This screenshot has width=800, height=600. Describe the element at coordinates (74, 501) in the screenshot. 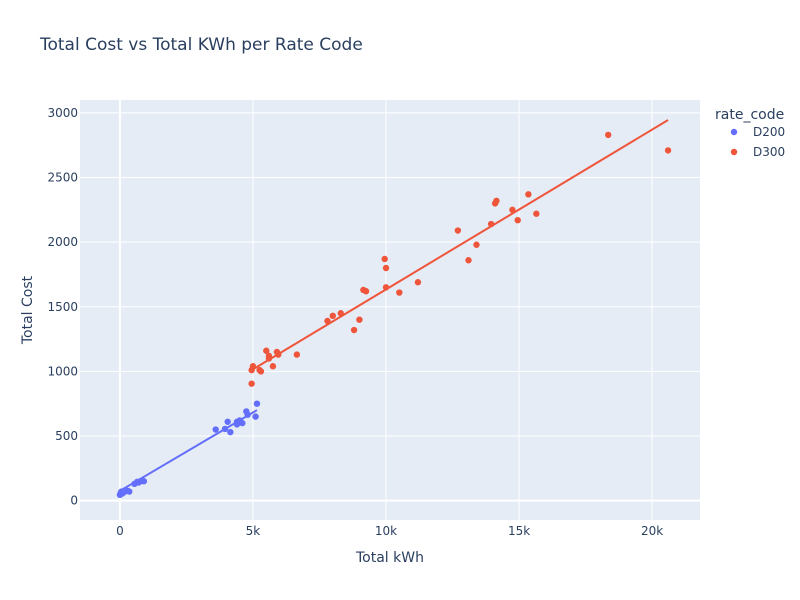

I see `y-tick-label: 0` at that location.